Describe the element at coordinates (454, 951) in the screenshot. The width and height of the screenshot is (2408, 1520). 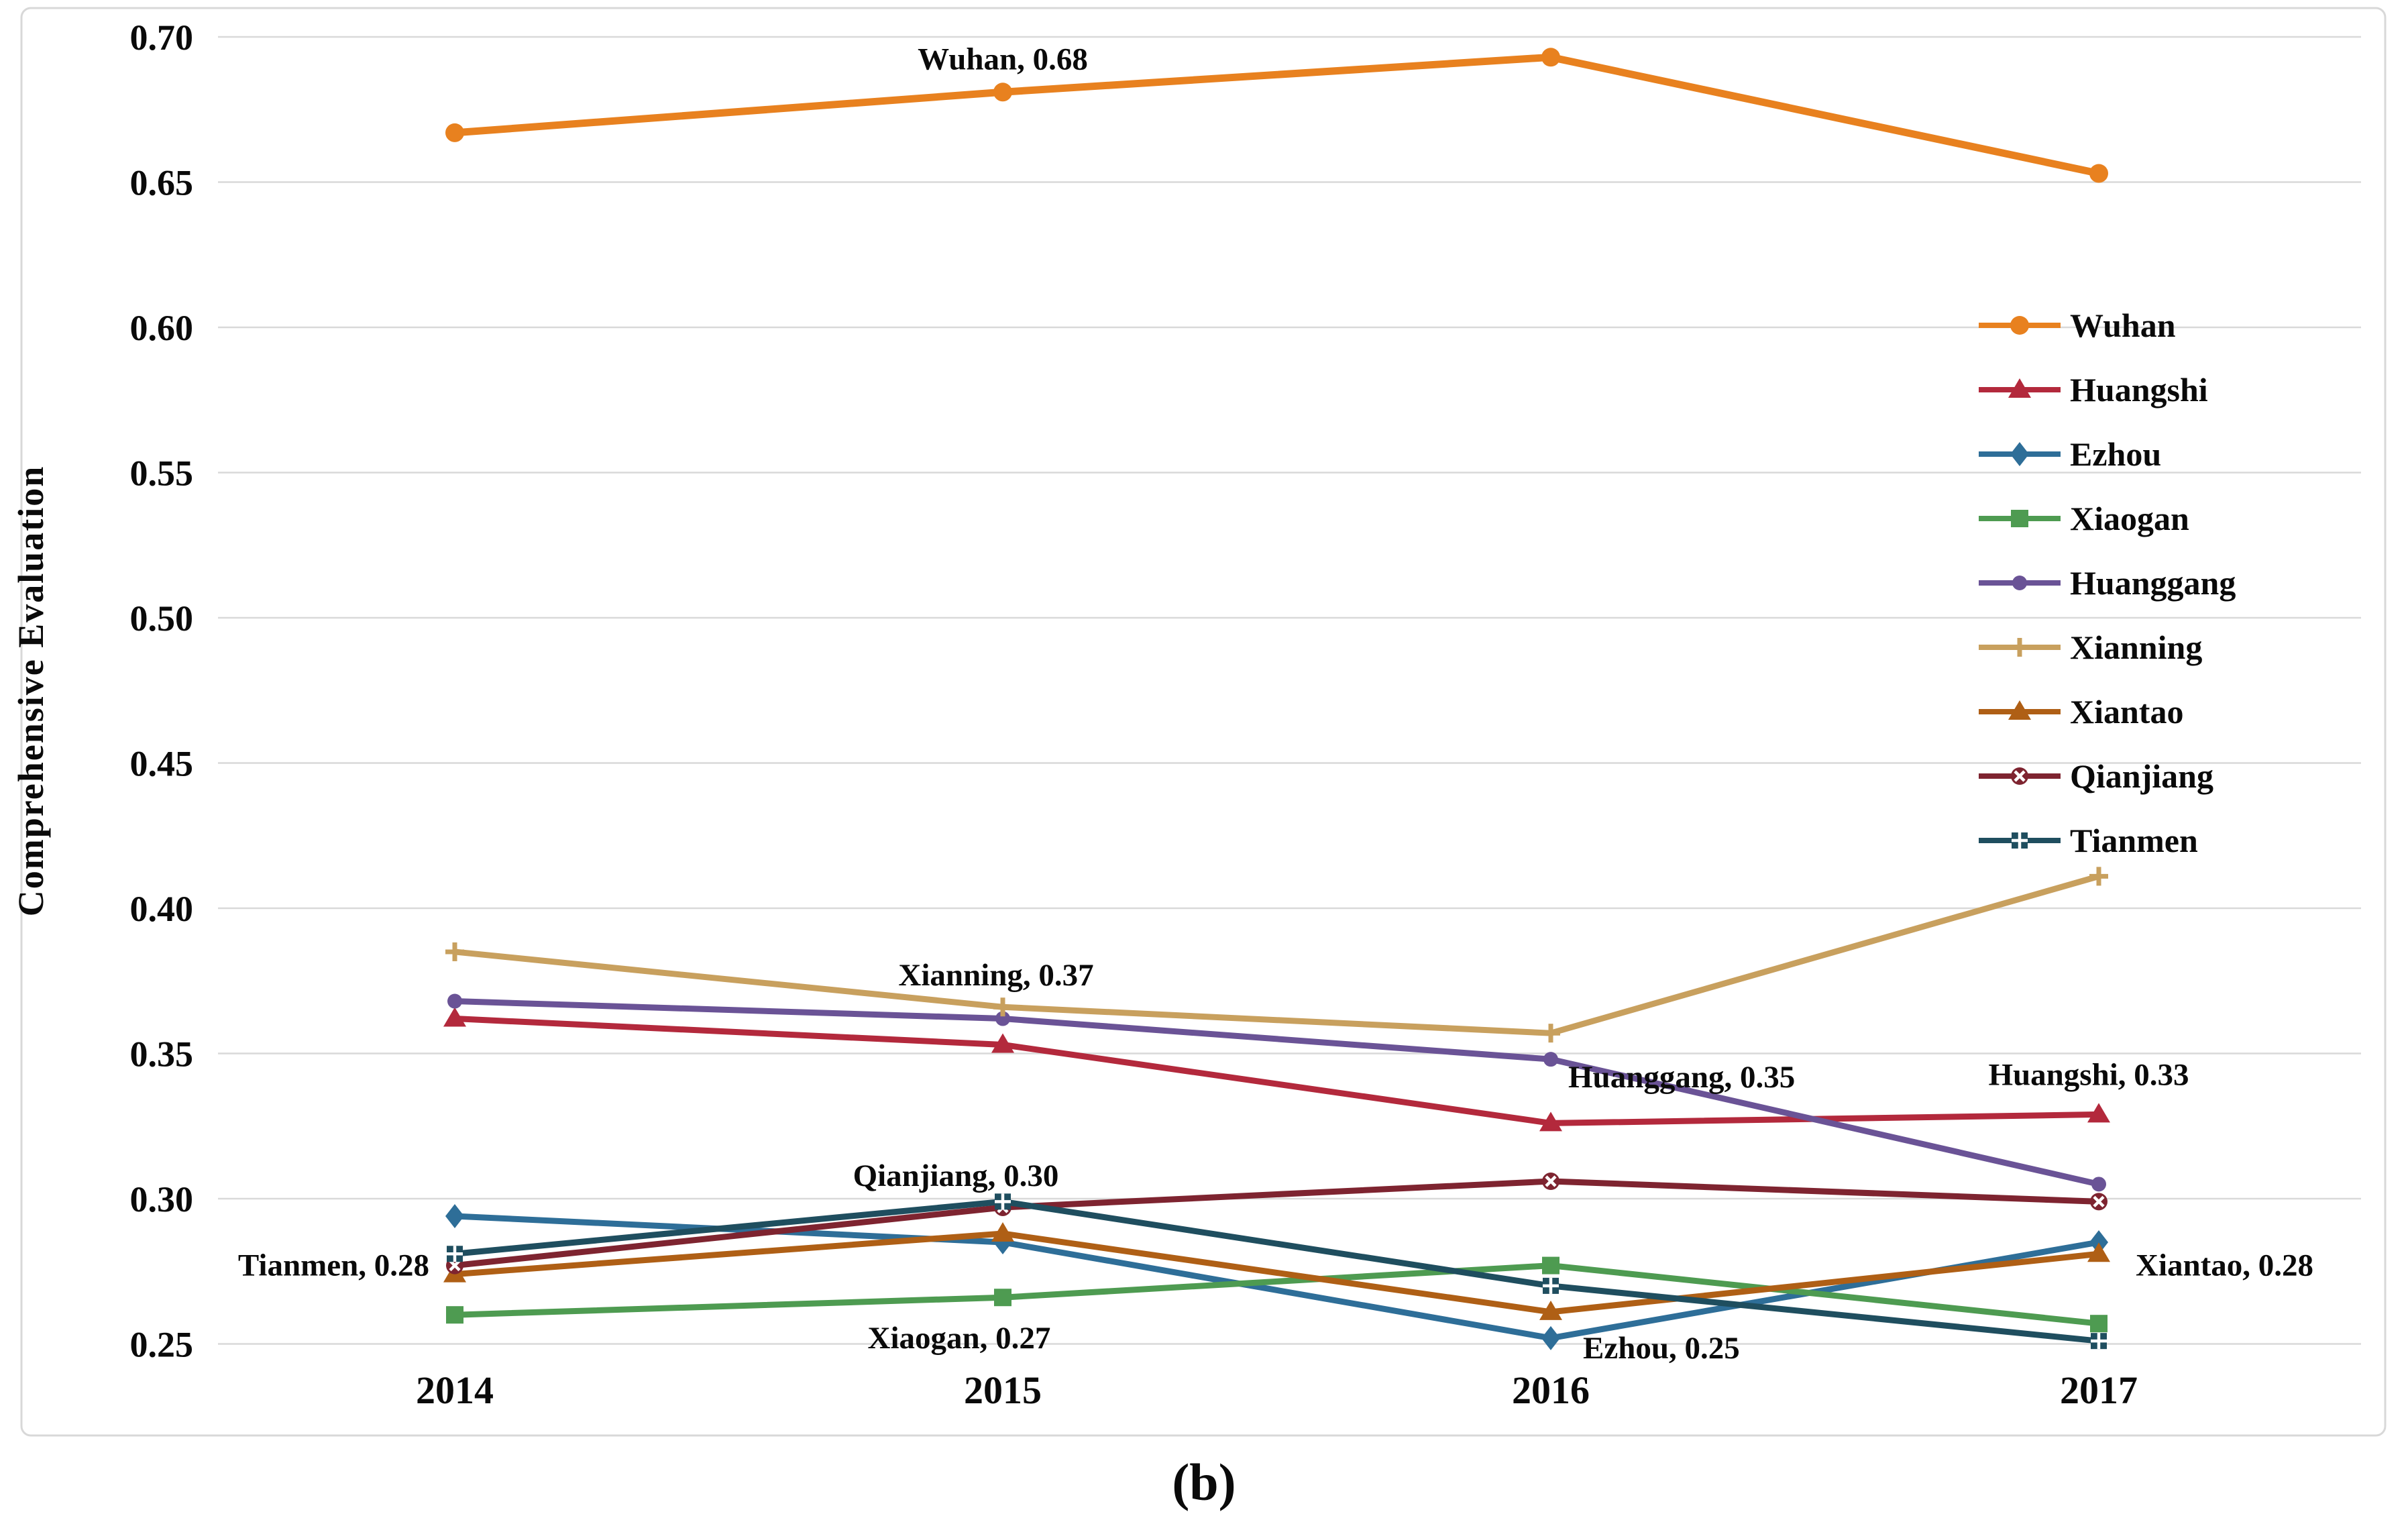
I see `marker-xianning-2014` at that location.